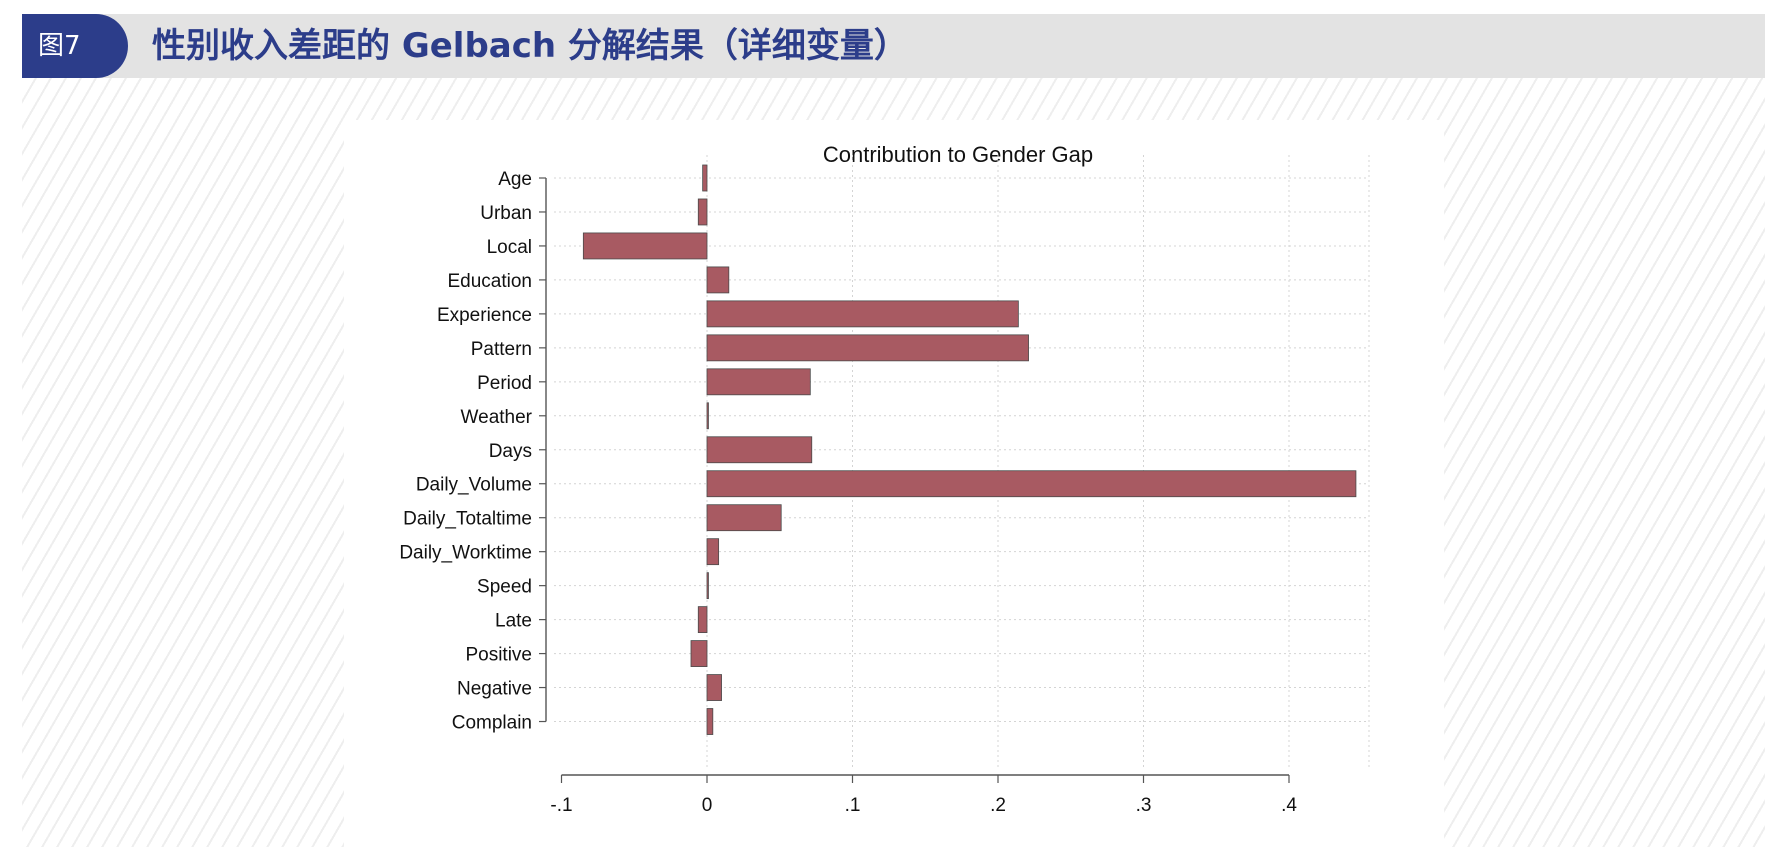  I want to click on y-tick-label: Period, so click(504, 383).